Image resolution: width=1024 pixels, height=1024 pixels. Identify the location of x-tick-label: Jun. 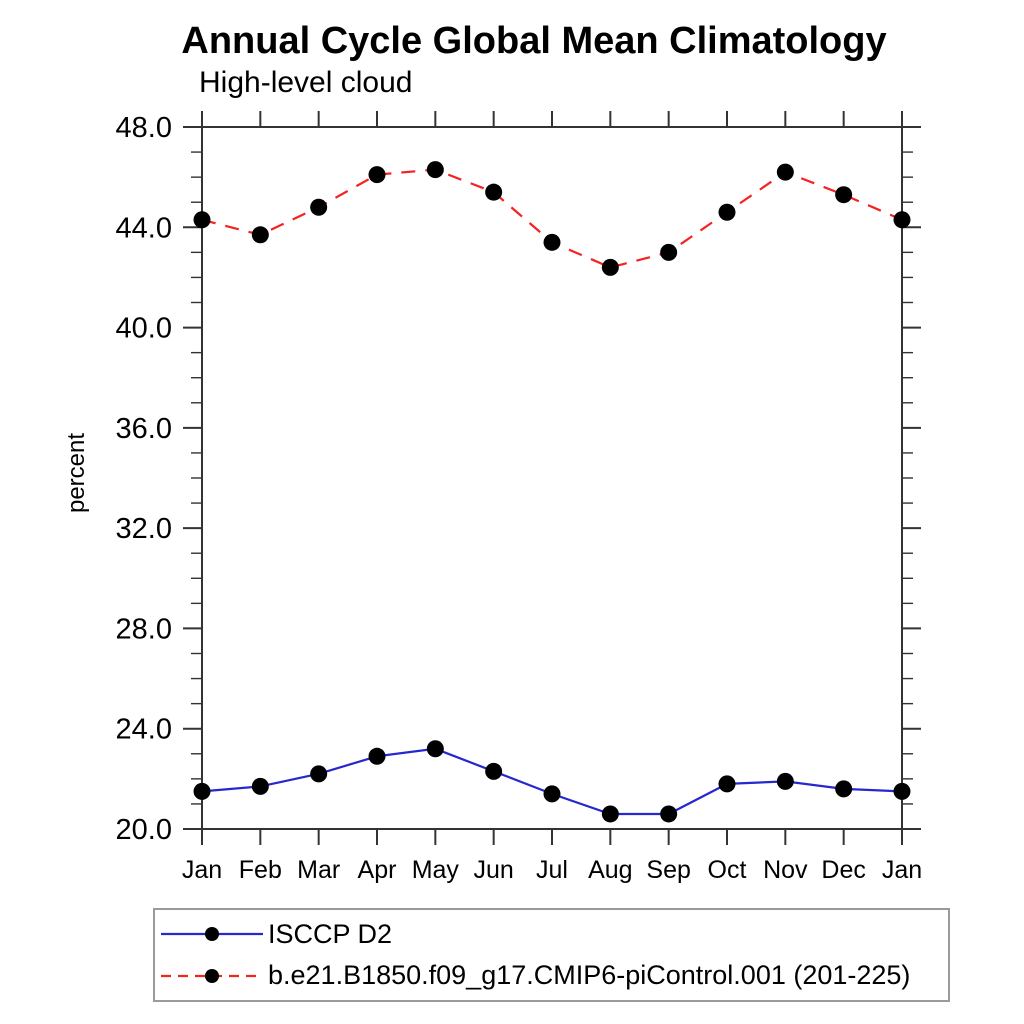
(494, 870).